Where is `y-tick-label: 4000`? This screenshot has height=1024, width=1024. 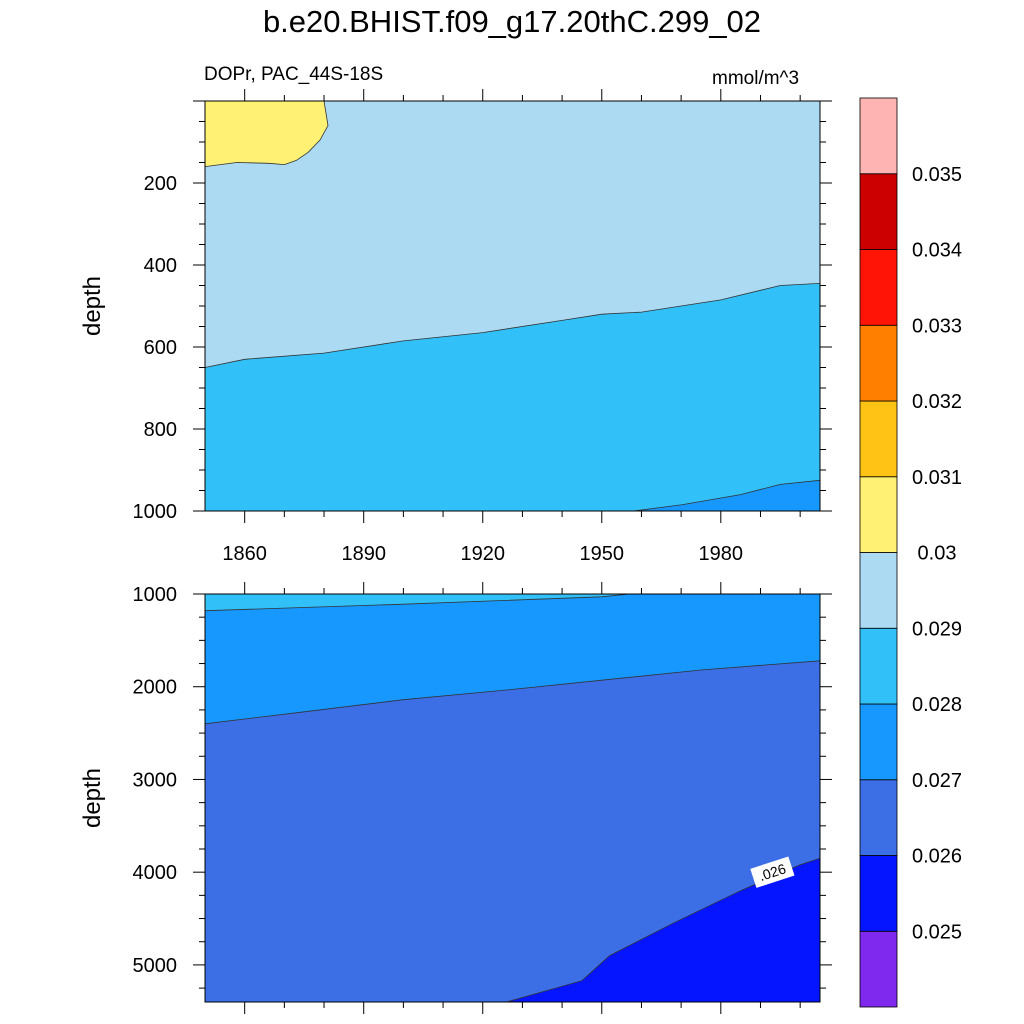
y-tick-label: 4000 is located at coordinates (155, 873).